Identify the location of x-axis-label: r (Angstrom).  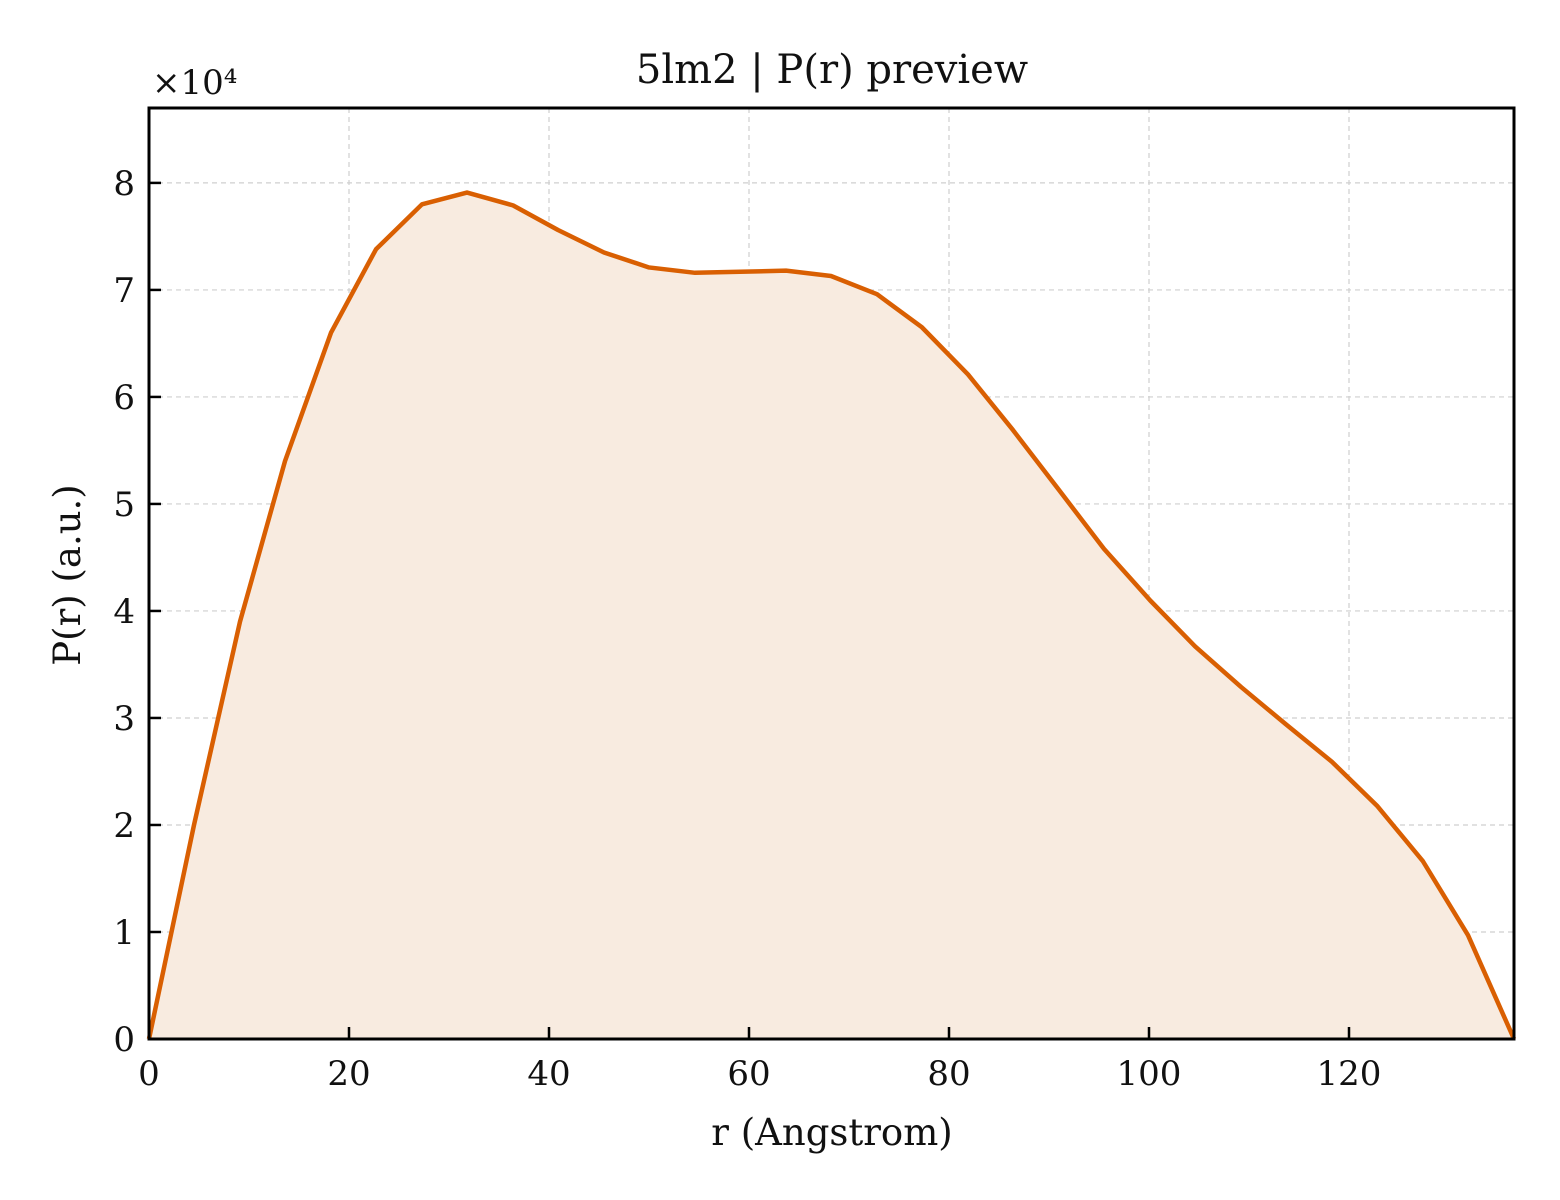
(831, 1132).